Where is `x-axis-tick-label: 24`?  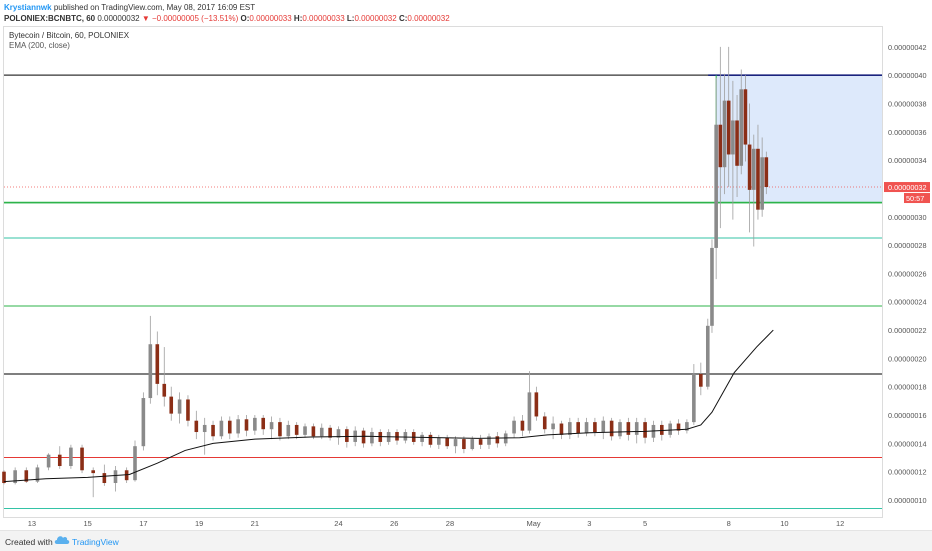
x-axis-tick-label: 24 is located at coordinates (338, 523).